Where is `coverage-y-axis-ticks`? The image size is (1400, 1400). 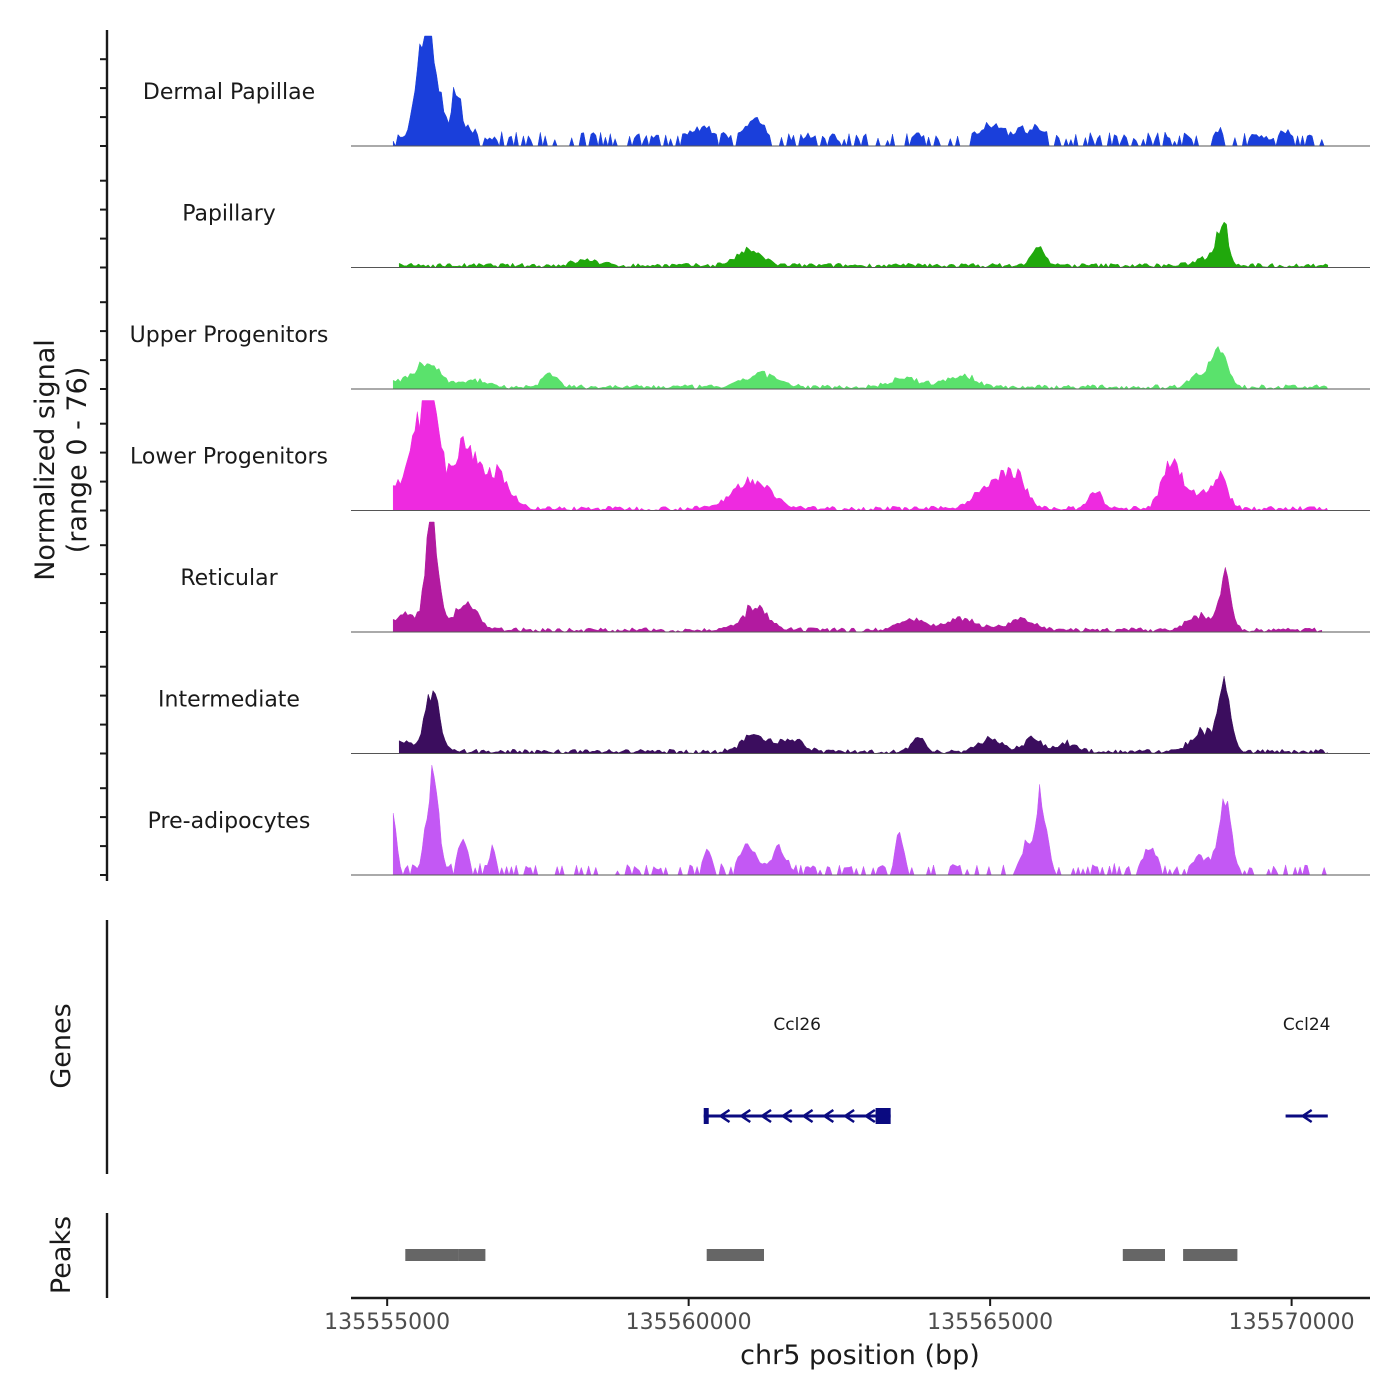
coverage-y-axis-ticks is located at coordinates (103, 467).